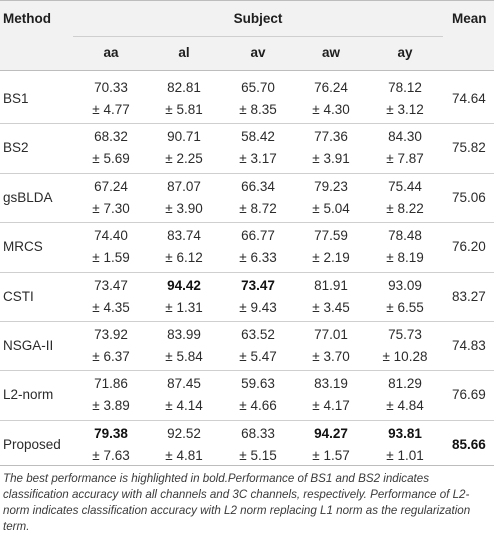 This screenshot has width=494, height=541. What do you see at coordinates (405, 285) in the screenshot?
I see `cell-value: 93.09` at bounding box center [405, 285].